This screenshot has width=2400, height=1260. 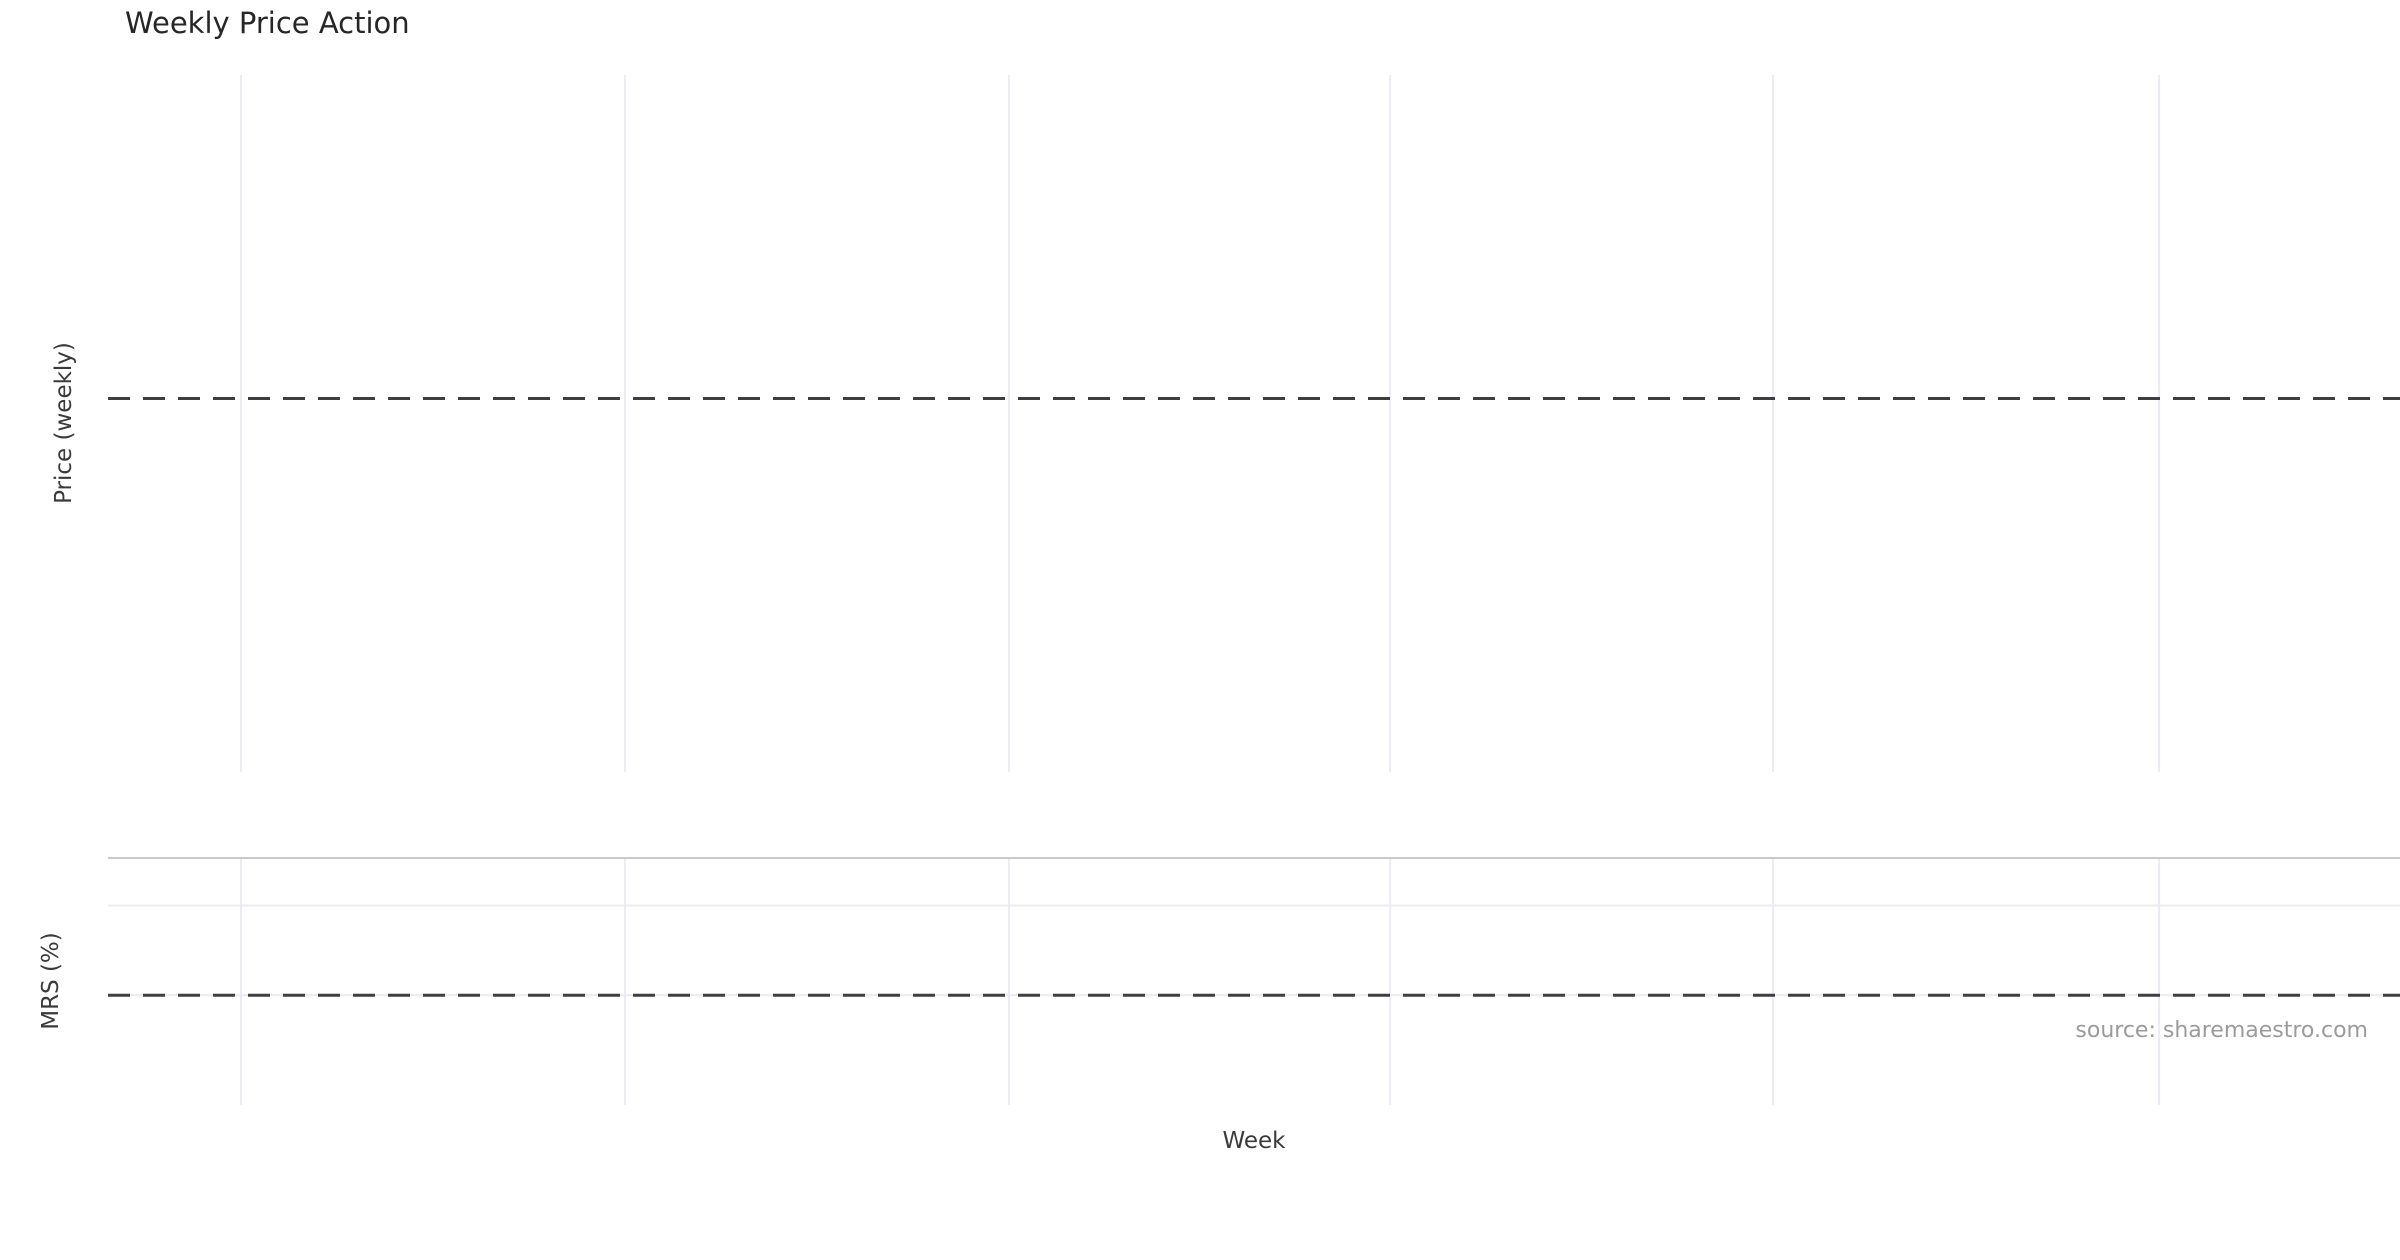 I want to click on page-title: Weekly Price Action, so click(x=267, y=23).